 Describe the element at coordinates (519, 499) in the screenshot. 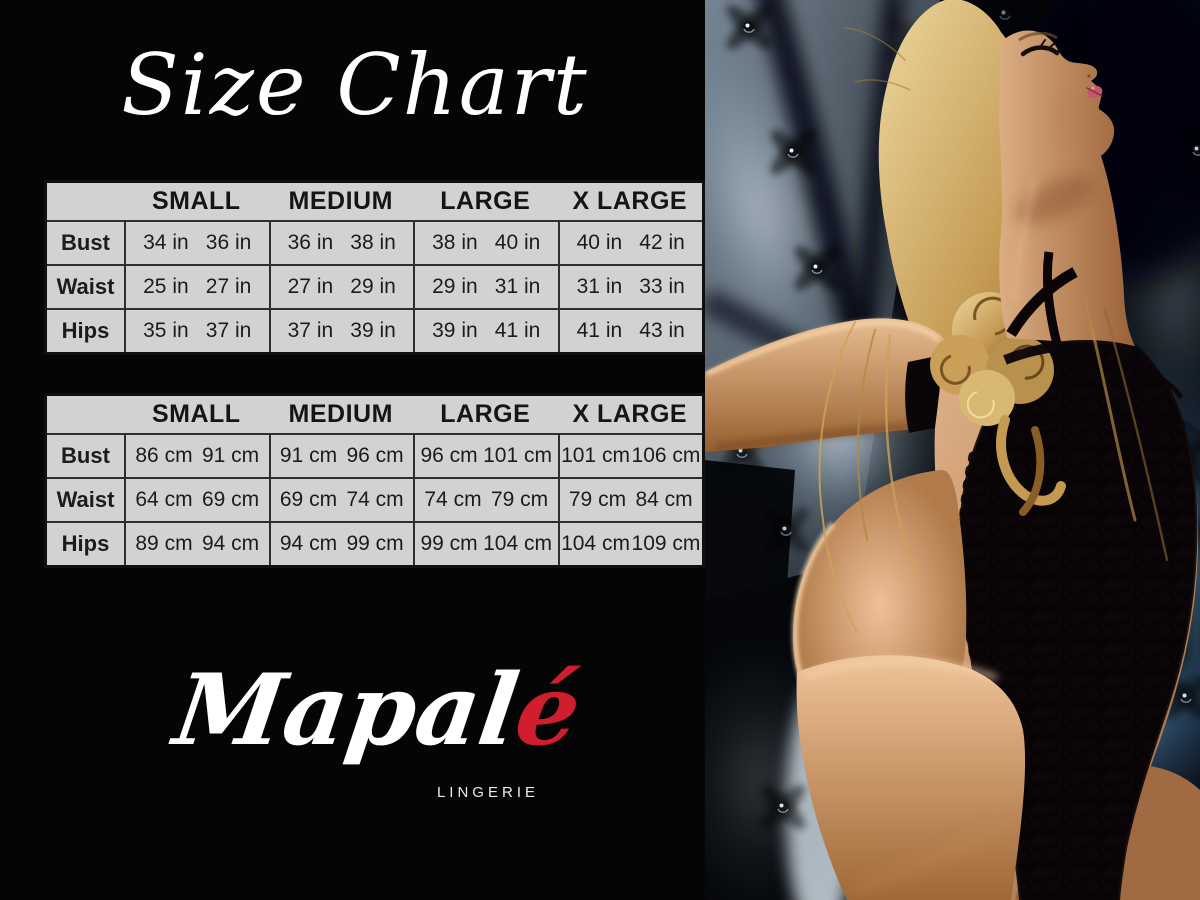

I see `size-value: 79 cm` at that location.